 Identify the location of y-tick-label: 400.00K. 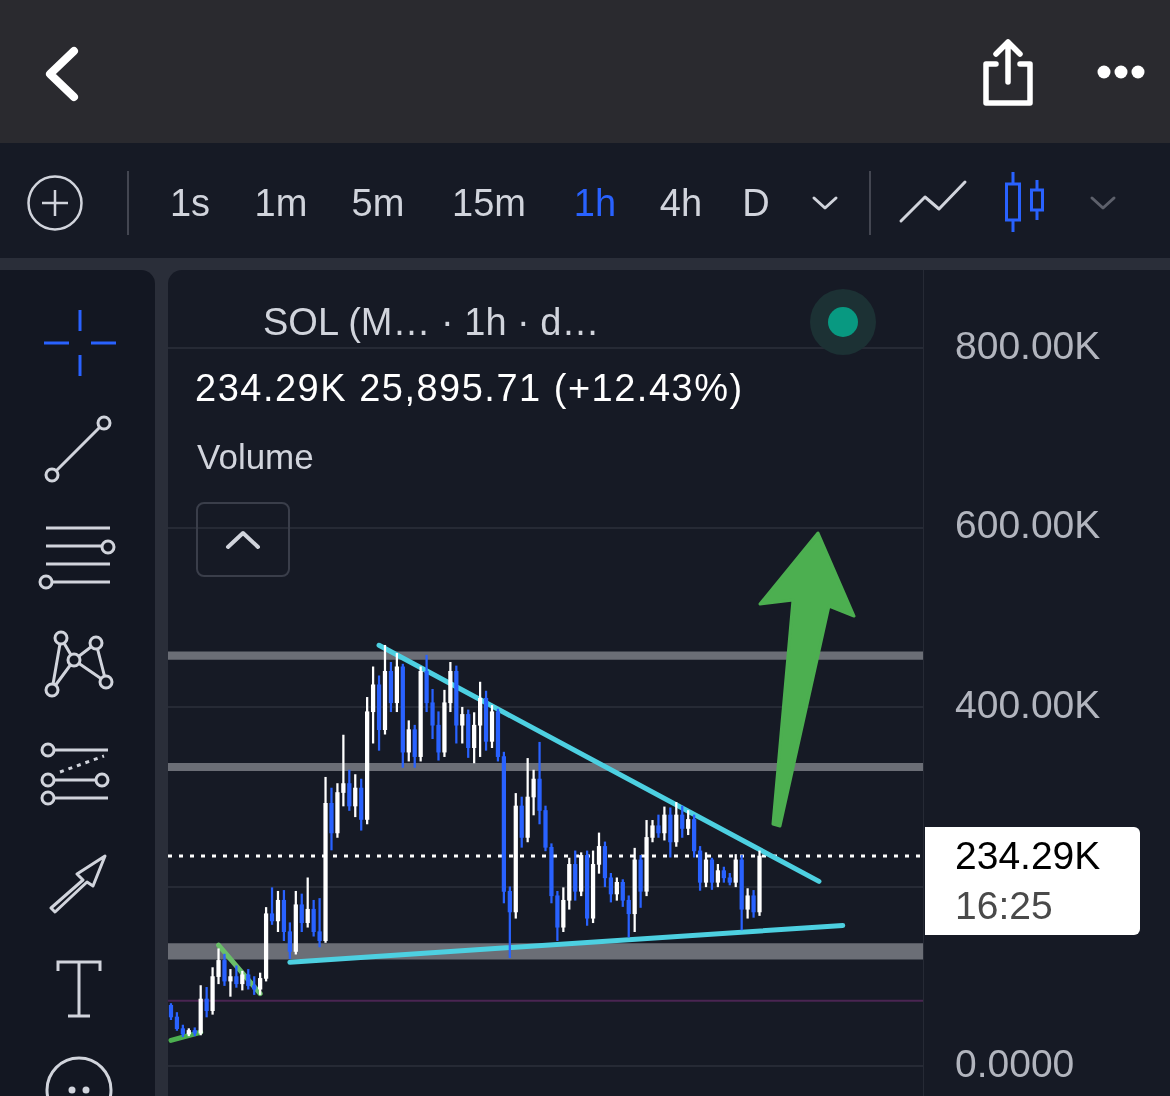
(1028, 704).